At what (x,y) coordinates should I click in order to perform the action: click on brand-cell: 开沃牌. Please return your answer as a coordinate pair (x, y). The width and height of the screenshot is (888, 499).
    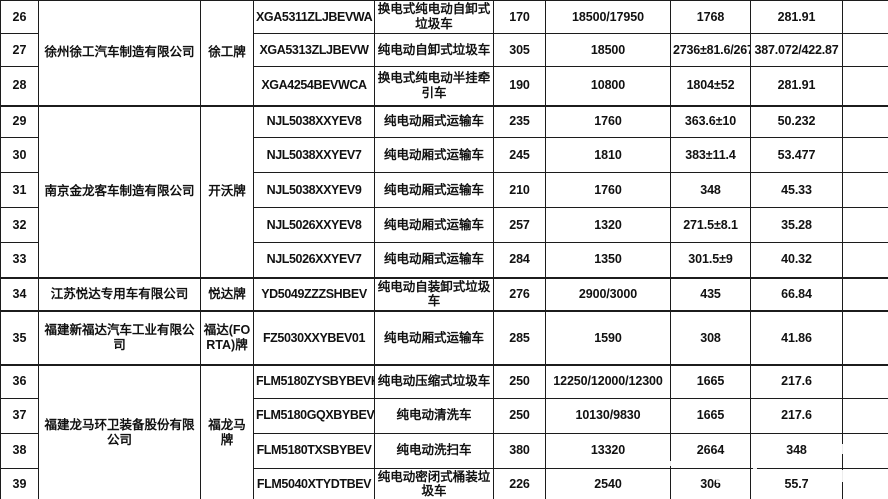
    Looking at the image, I should click on (227, 191).